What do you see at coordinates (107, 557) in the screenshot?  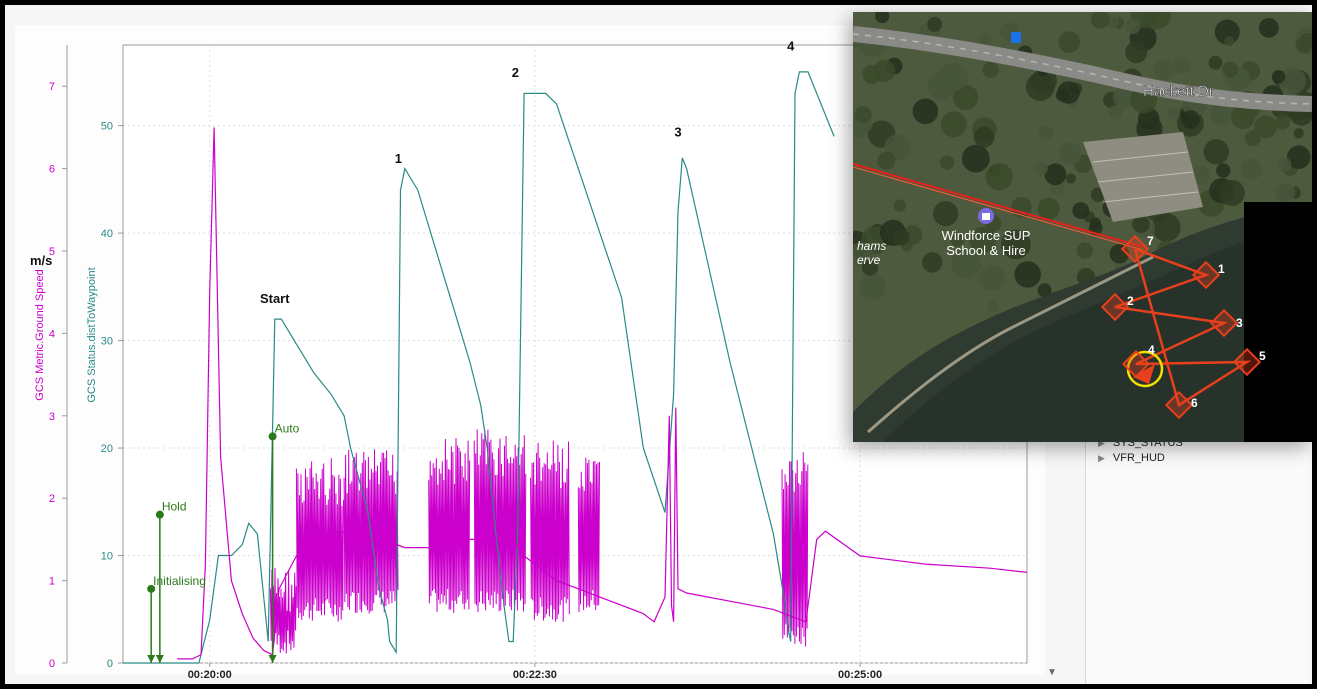 I see `y-right-tick-label: 10` at bounding box center [107, 557].